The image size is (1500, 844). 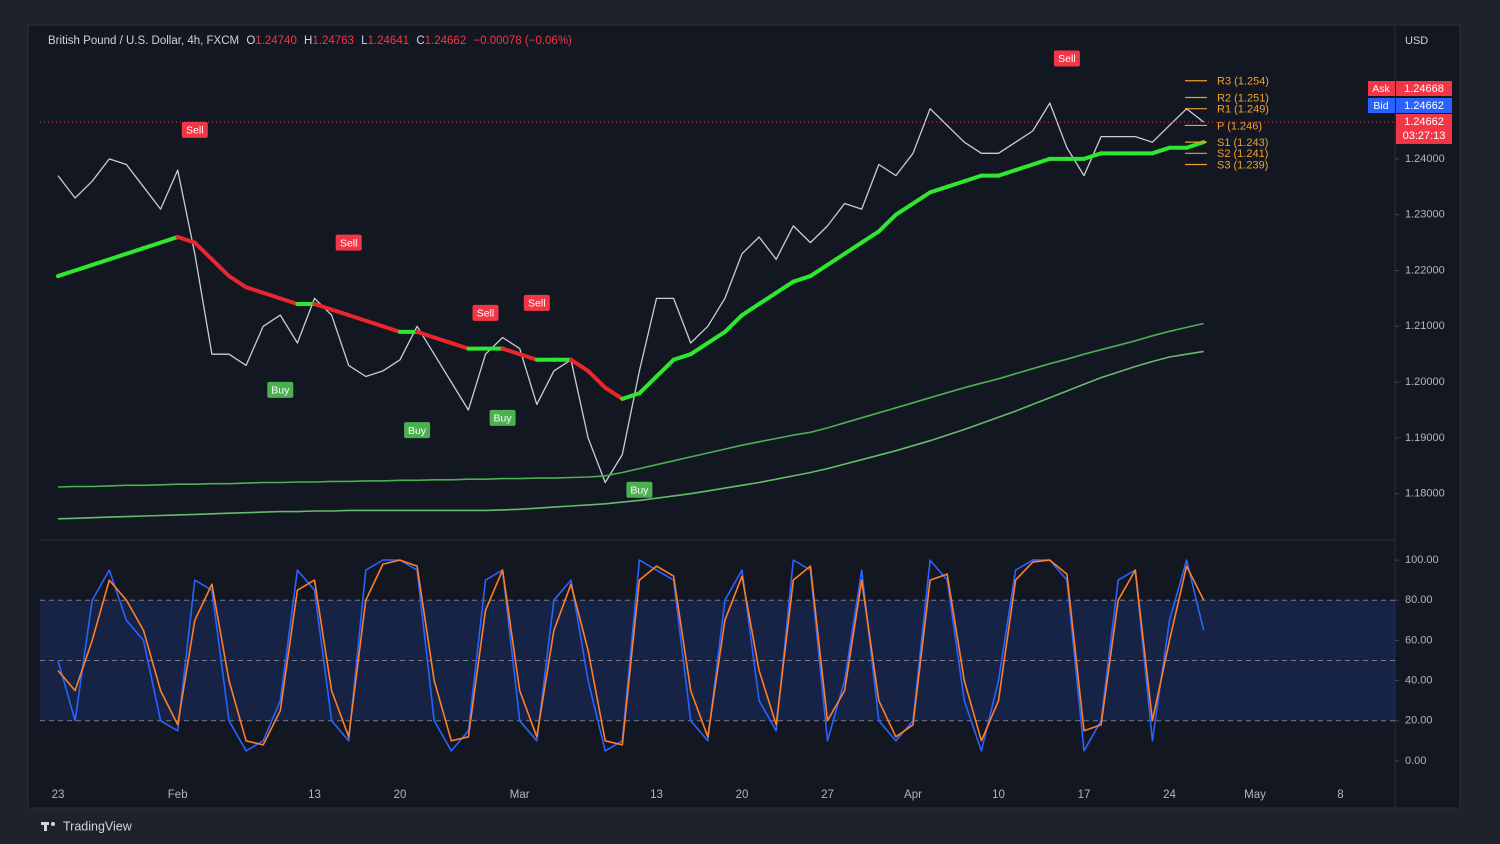 What do you see at coordinates (1415, 761) in the screenshot?
I see `y-tick-label: 0.00` at bounding box center [1415, 761].